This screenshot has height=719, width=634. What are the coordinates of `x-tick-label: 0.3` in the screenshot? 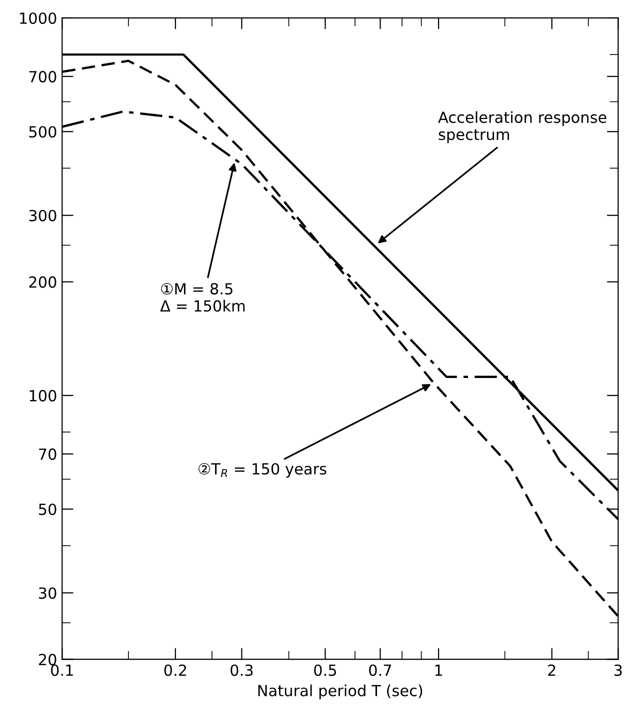 It's located at (241, 670).